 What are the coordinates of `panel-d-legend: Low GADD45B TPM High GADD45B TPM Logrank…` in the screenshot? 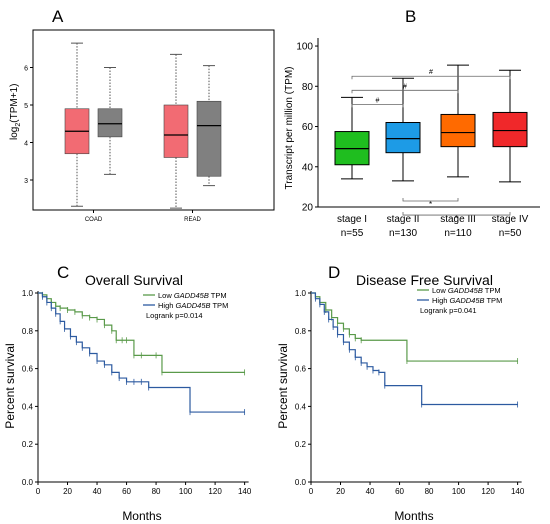 It's located at (459, 300).